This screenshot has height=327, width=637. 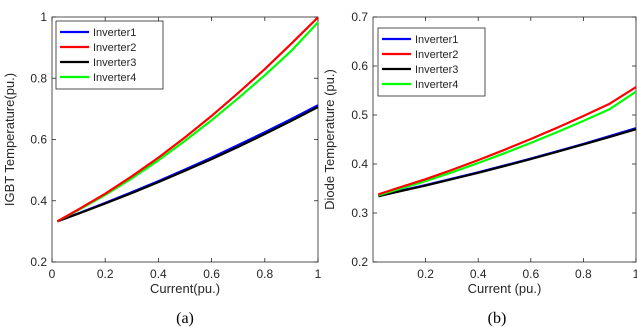 I want to click on panel-caption: (b), so click(x=497, y=318).